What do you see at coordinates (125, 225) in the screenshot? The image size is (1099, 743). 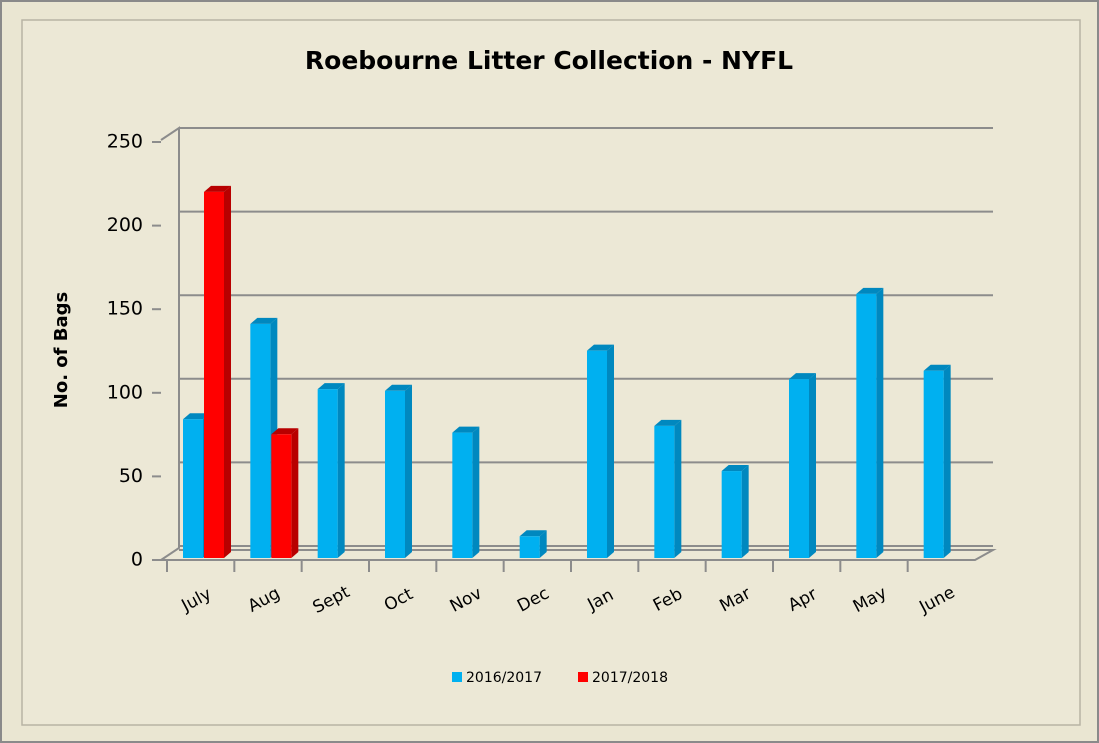 I see `y-tick-label: 200` at bounding box center [125, 225].